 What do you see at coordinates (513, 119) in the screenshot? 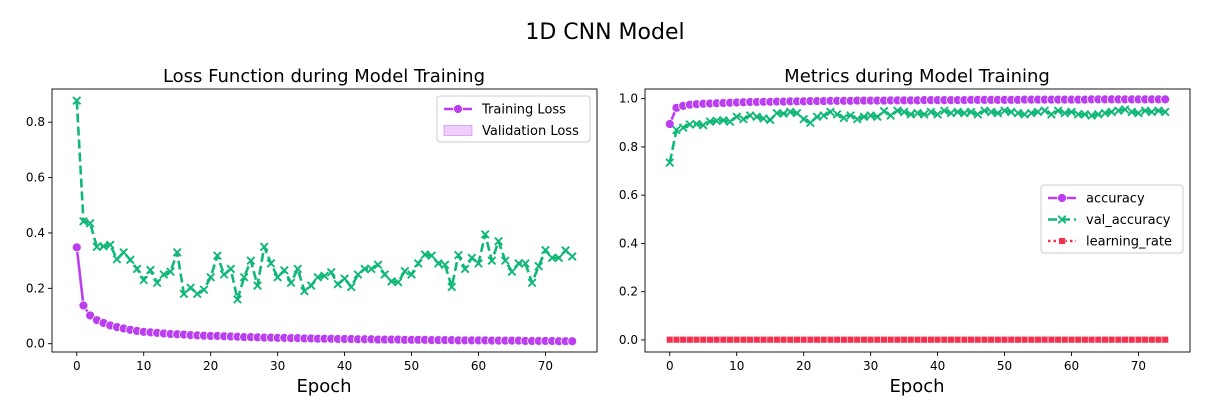
I see `legend: Training Loss Validation Loss` at bounding box center [513, 119].